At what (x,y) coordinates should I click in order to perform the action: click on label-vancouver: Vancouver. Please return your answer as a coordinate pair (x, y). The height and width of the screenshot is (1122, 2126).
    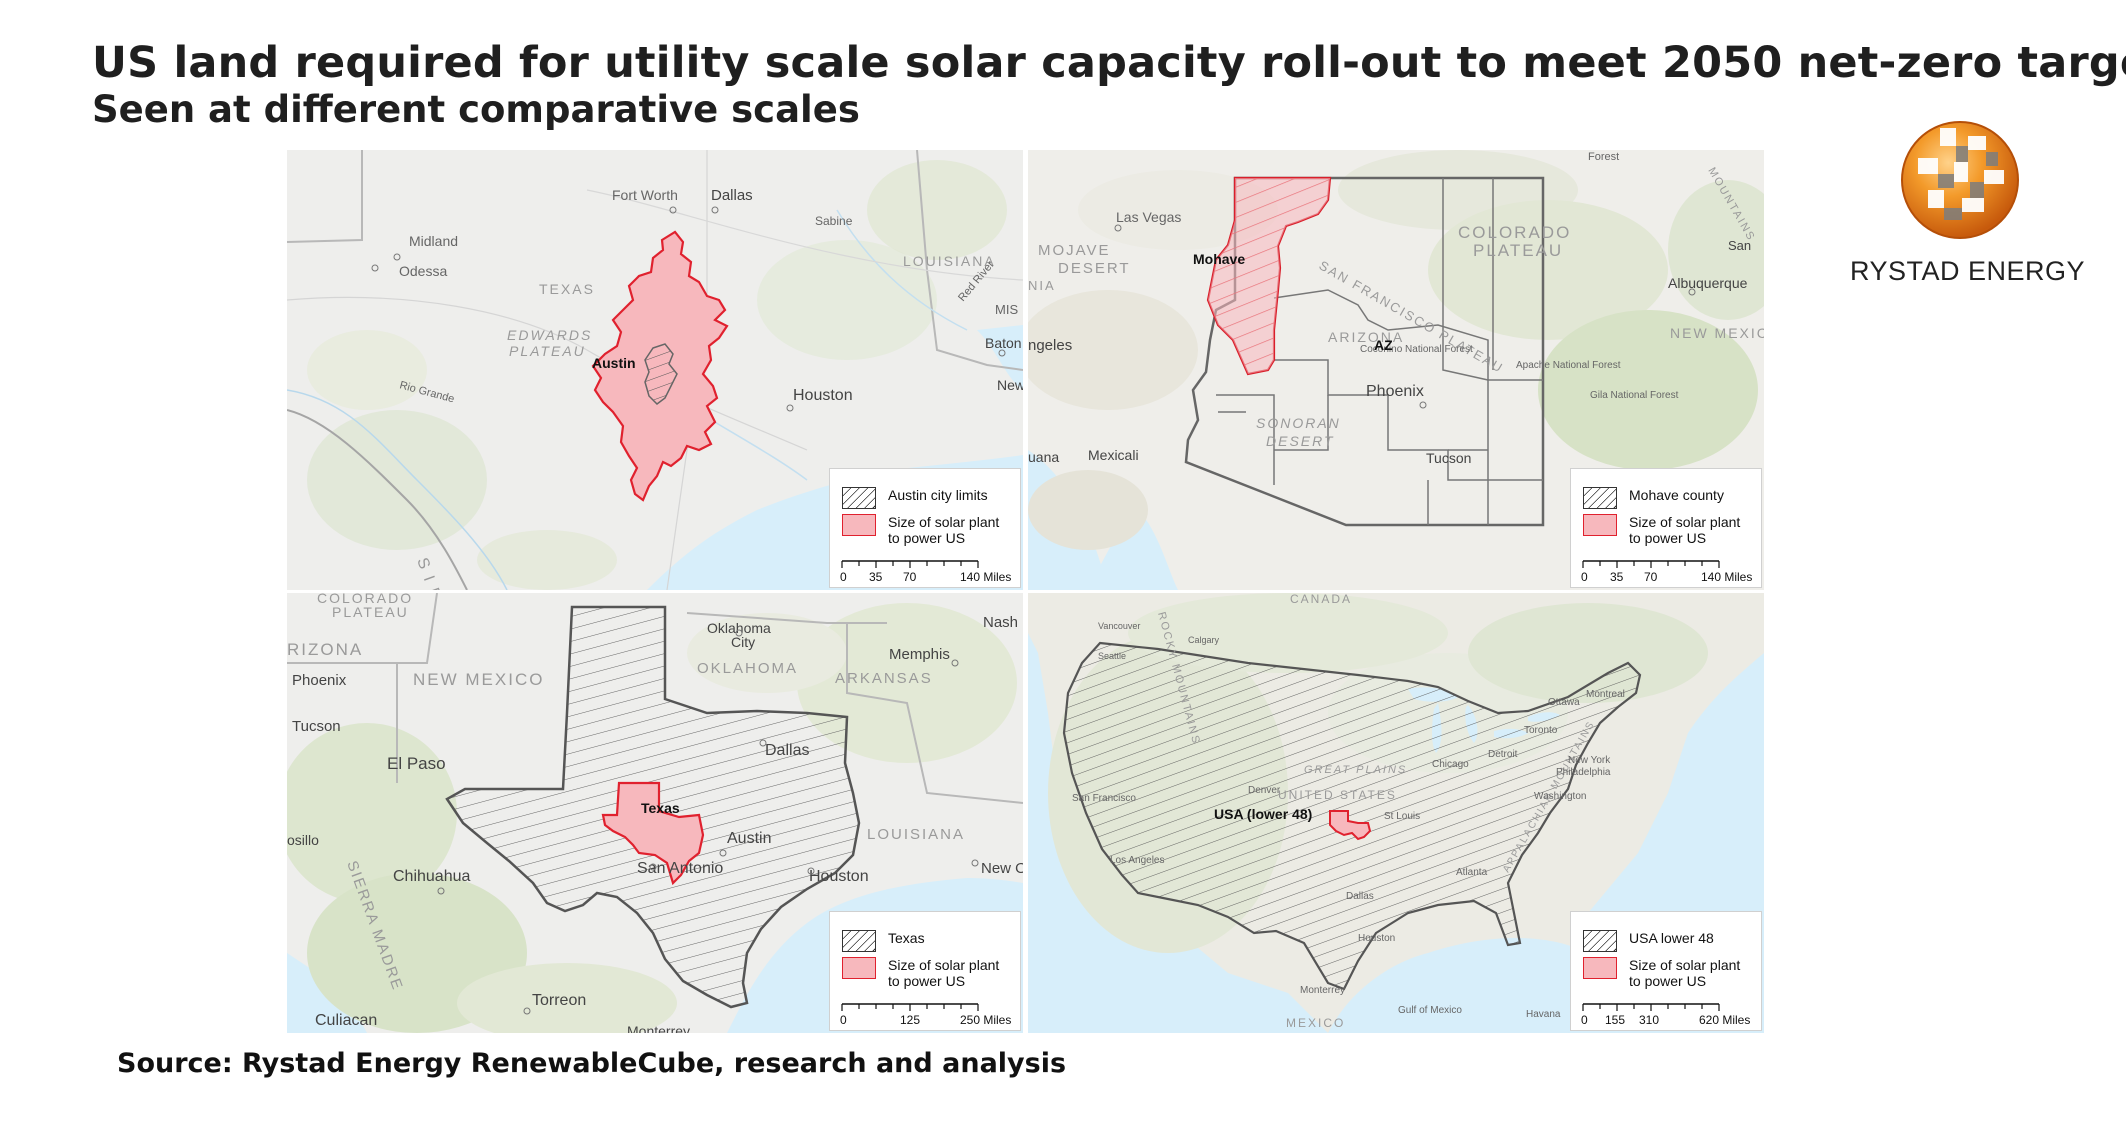
    Looking at the image, I should click on (1119, 626).